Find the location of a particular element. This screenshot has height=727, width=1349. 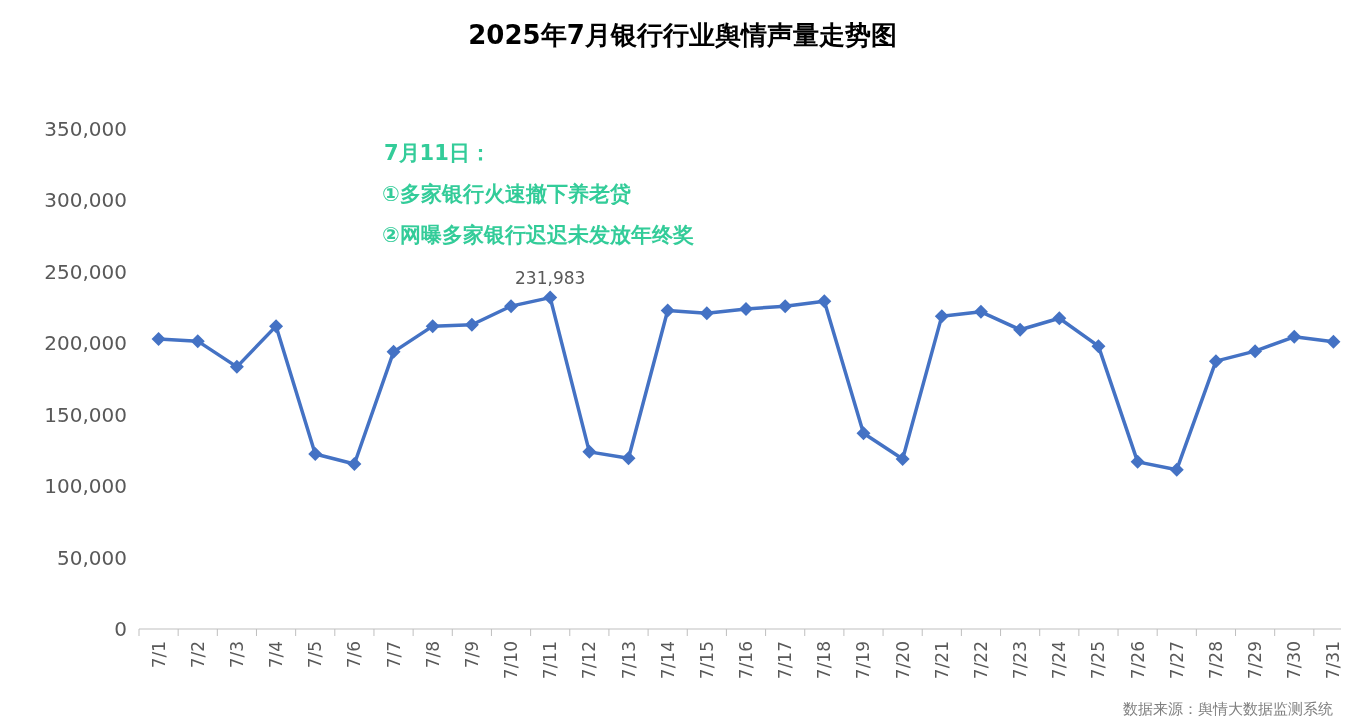

x-tick-label: 7/5 is located at coordinates (315, 655).